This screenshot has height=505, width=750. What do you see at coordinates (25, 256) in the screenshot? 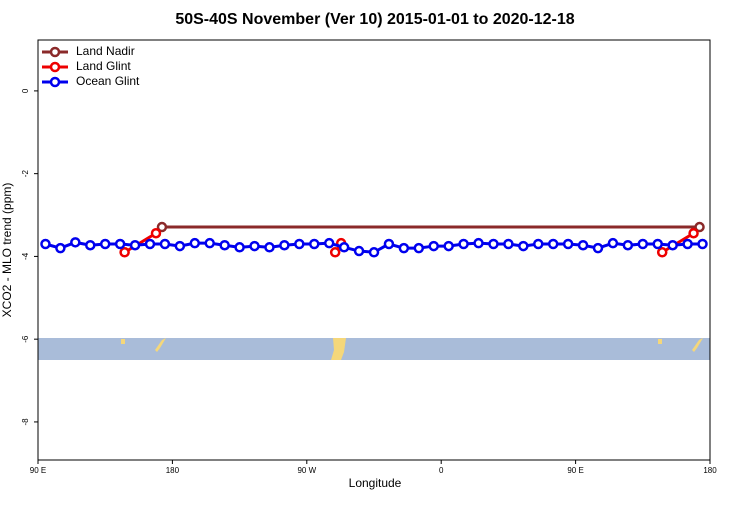
I see `y-tick-label: -4` at bounding box center [25, 256].